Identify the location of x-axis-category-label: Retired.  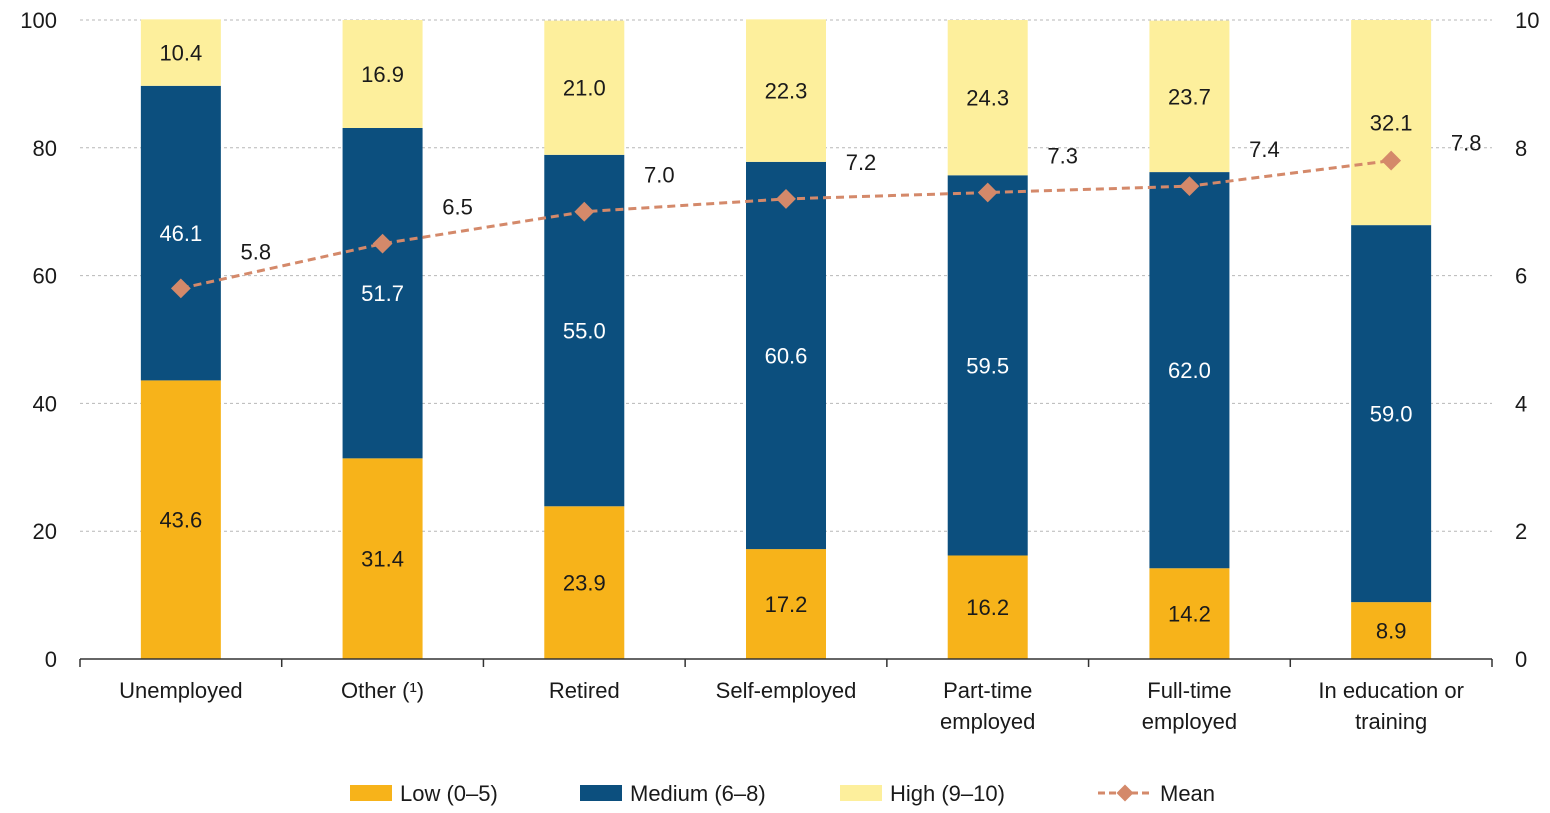
(584, 690).